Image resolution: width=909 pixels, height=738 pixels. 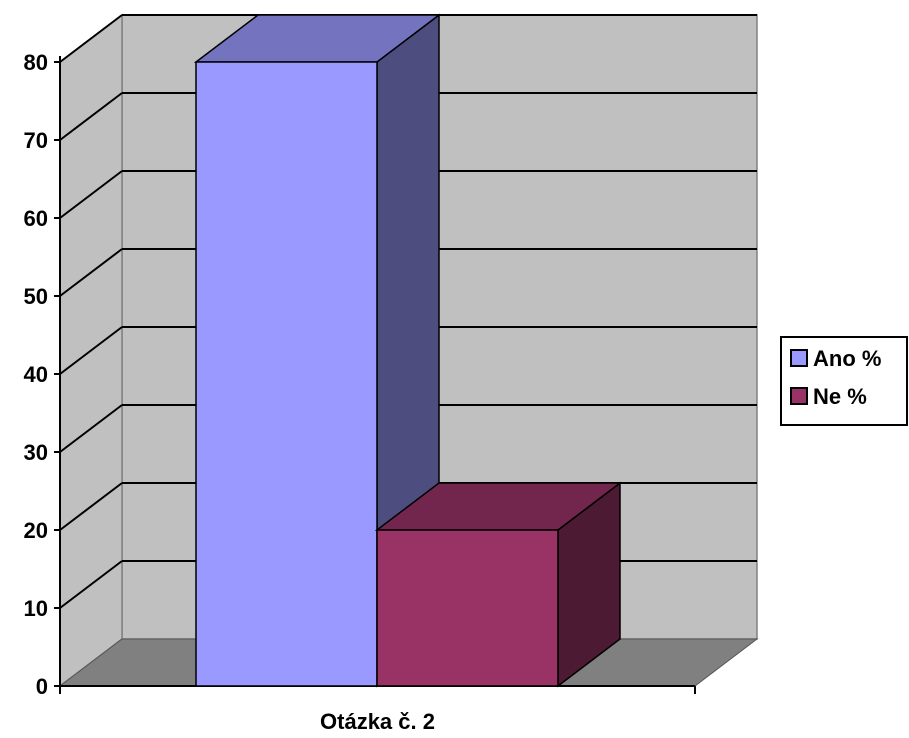 What do you see at coordinates (36, 452) in the screenshot?
I see `y-tick-label: 30` at bounding box center [36, 452].